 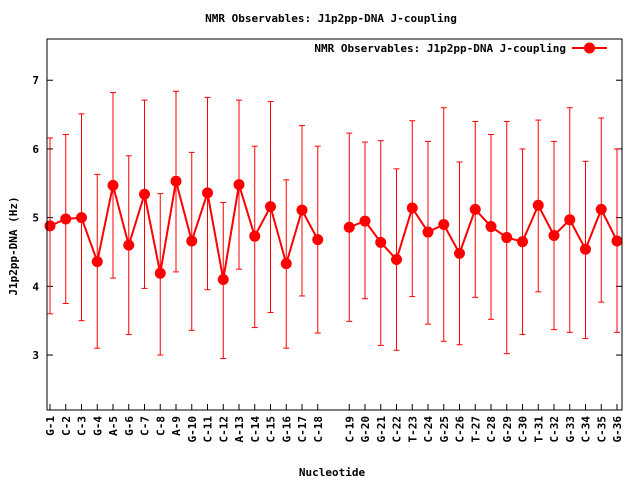 I want to click on x-tick-label: G-4, so click(x=97, y=426).